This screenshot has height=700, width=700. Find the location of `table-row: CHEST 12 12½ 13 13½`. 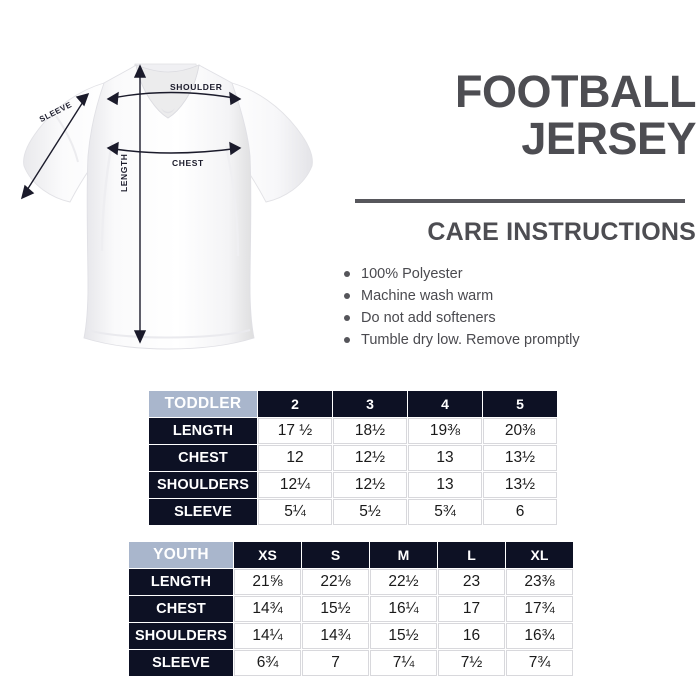

table-row: CHEST 12 12½ 13 13½ is located at coordinates (353, 458).